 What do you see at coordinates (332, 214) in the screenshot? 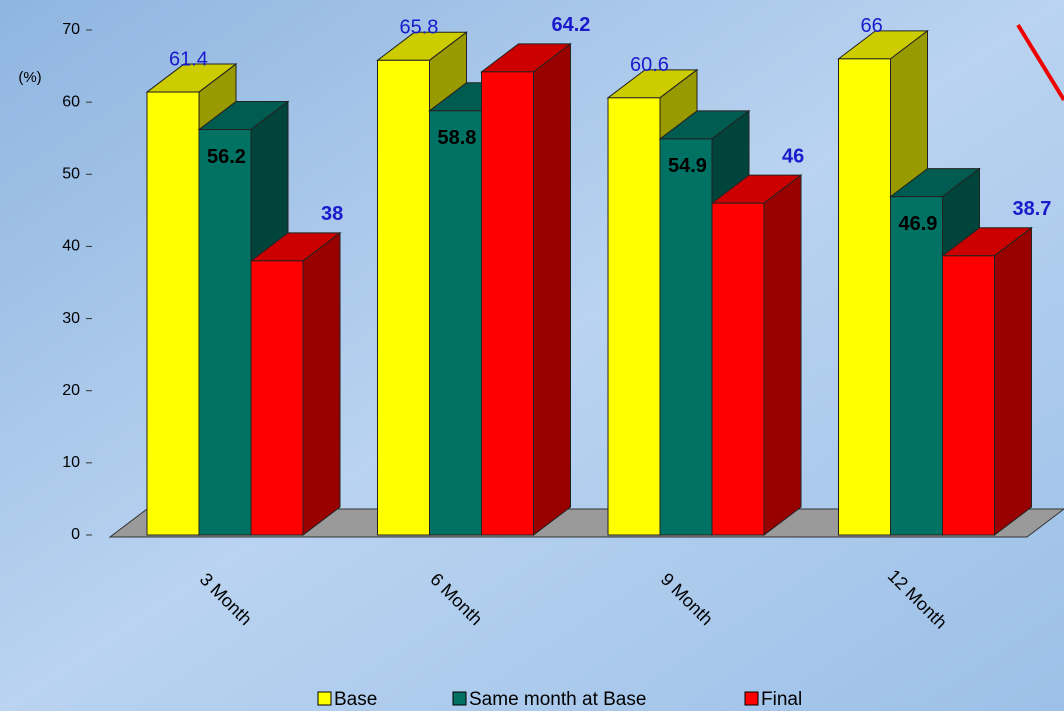
I see `data-label: 38` at bounding box center [332, 214].